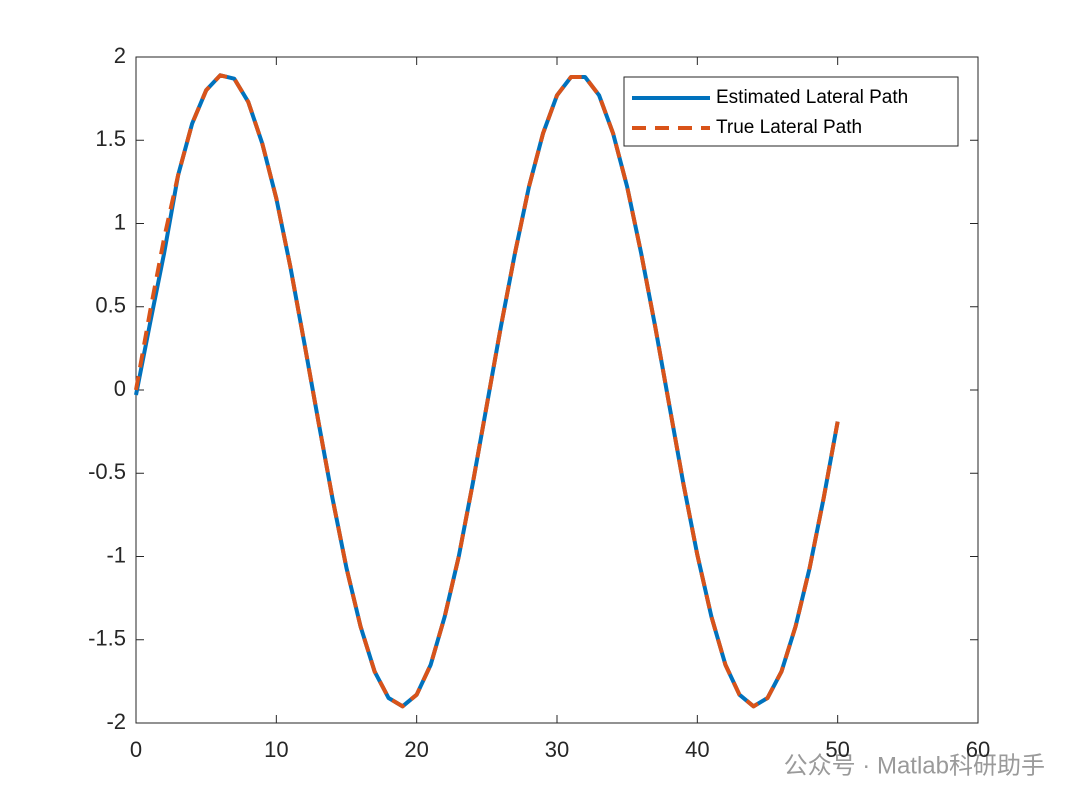 This screenshot has width=1080, height=812. I want to click on legend-label: True Lateral Path, so click(789, 127).